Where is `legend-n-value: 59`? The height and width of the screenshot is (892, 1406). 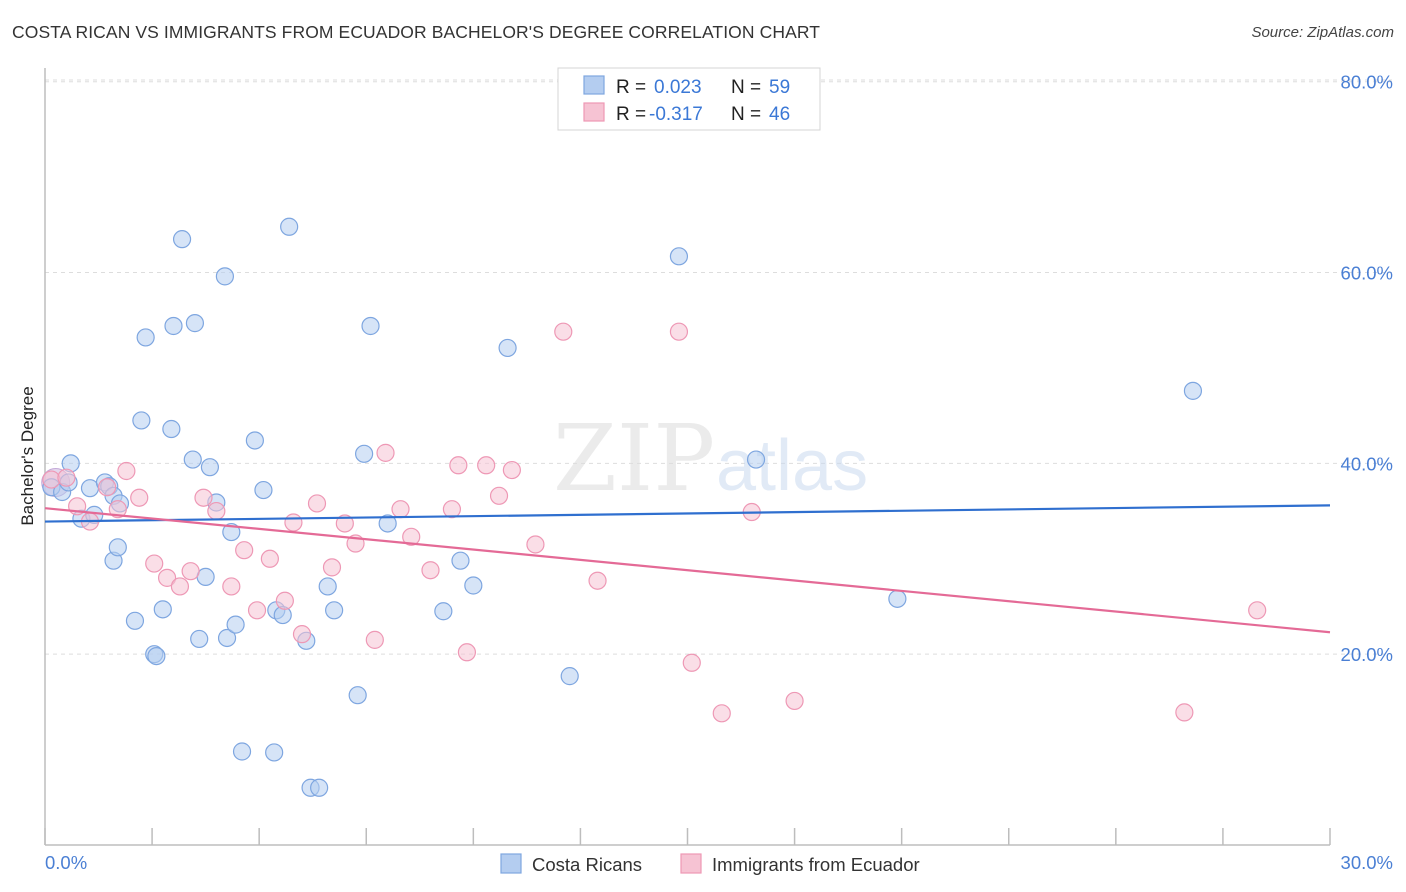 legend-n-value: 59 is located at coordinates (779, 87).